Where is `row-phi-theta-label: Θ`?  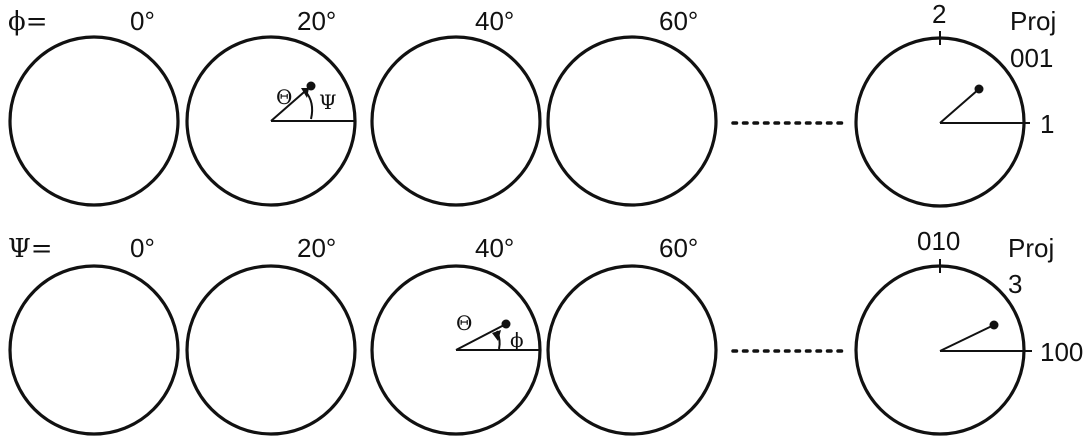 row-phi-theta-label: Θ is located at coordinates (284, 97).